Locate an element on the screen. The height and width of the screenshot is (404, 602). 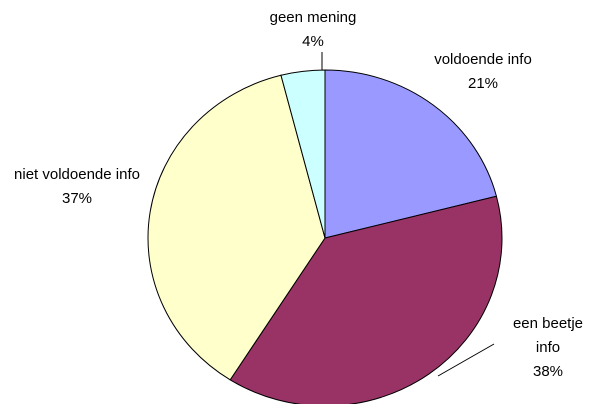
category-label: een beetje info is located at coordinates (548, 335).